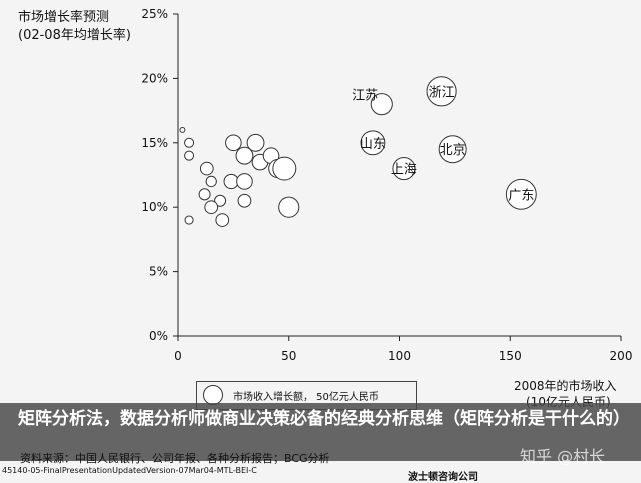 The image size is (641, 483). Describe the element at coordinates (154, 78) in the screenshot. I see `y-tick-label: 20%` at that location.